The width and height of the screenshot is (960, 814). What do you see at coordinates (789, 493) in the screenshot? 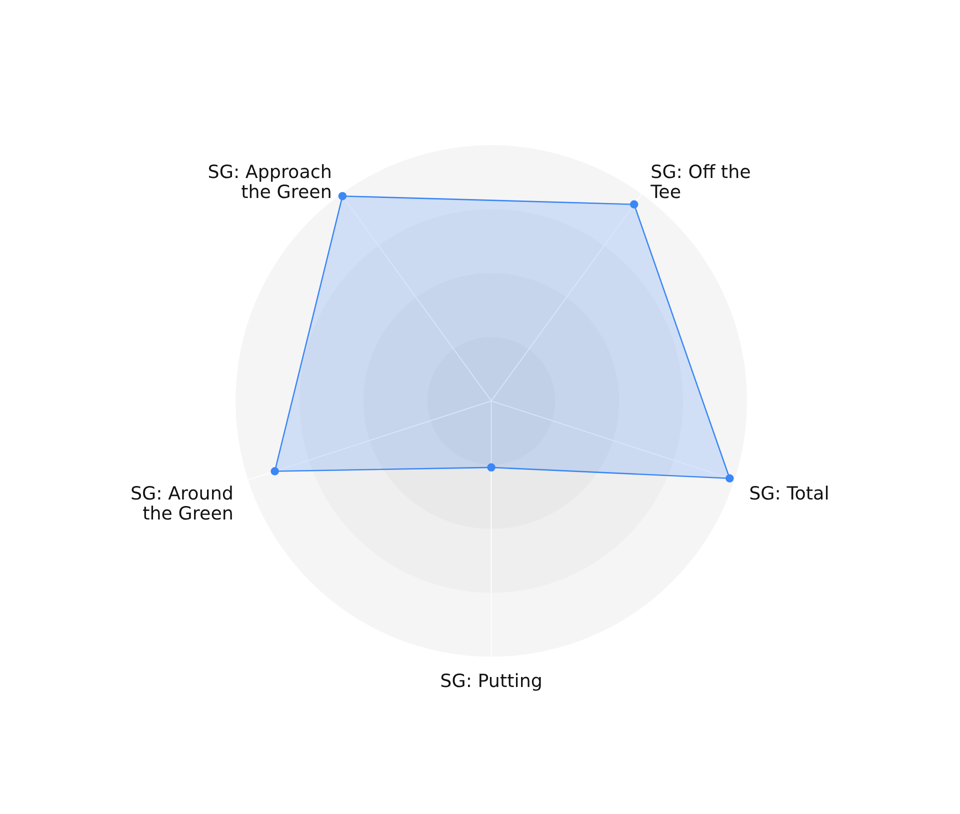
I see `spoke-label: SG: Total` at bounding box center [789, 493].